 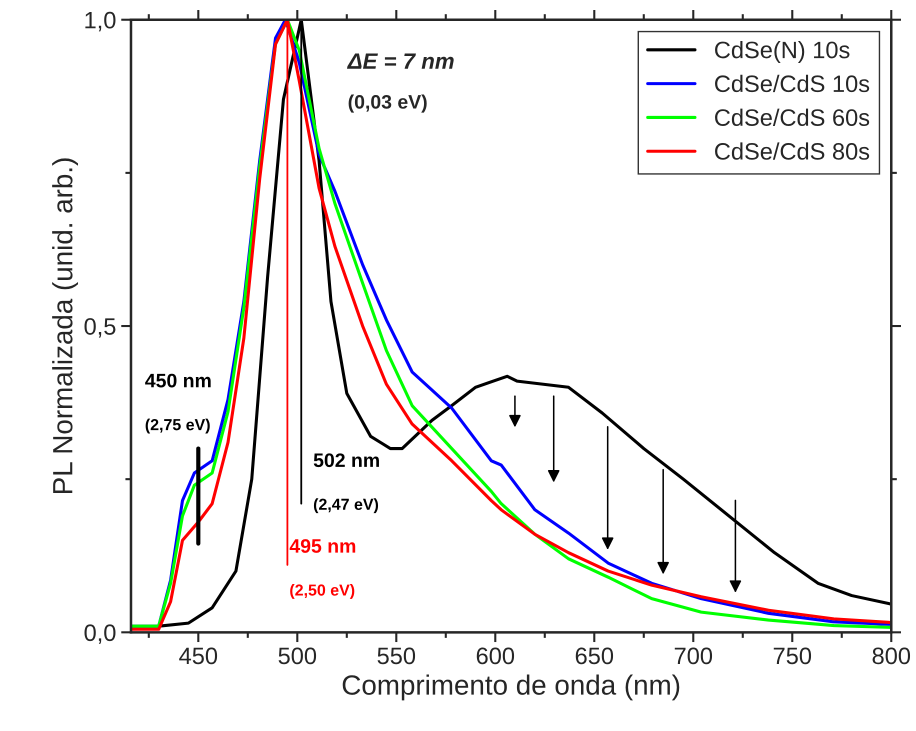 What do you see at coordinates (346, 483) in the screenshot?
I see `text: 502 nm (2,47 eV)` at bounding box center [346, 483].